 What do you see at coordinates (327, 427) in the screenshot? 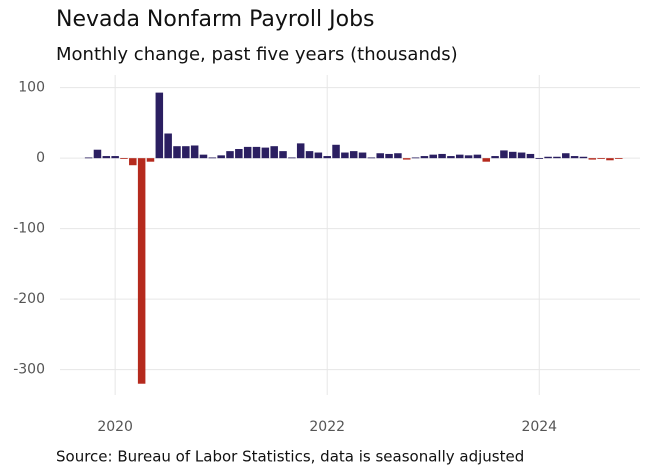
I see `x-tick-label: 2022` at bounding box center [327, 427].